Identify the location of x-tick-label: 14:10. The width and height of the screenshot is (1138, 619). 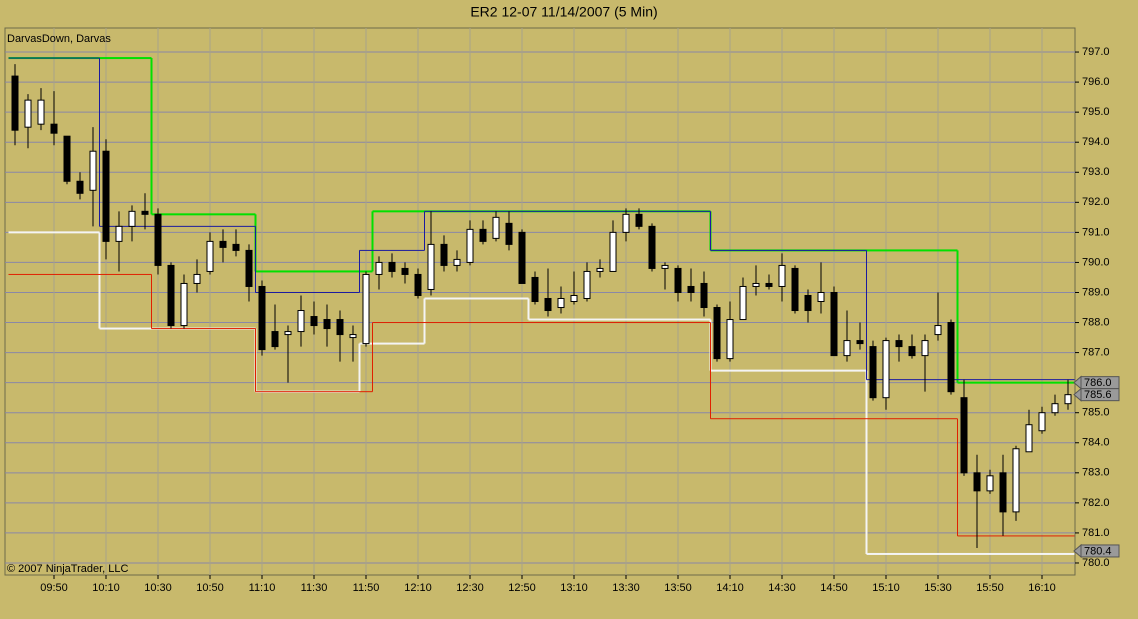
(730, 588).